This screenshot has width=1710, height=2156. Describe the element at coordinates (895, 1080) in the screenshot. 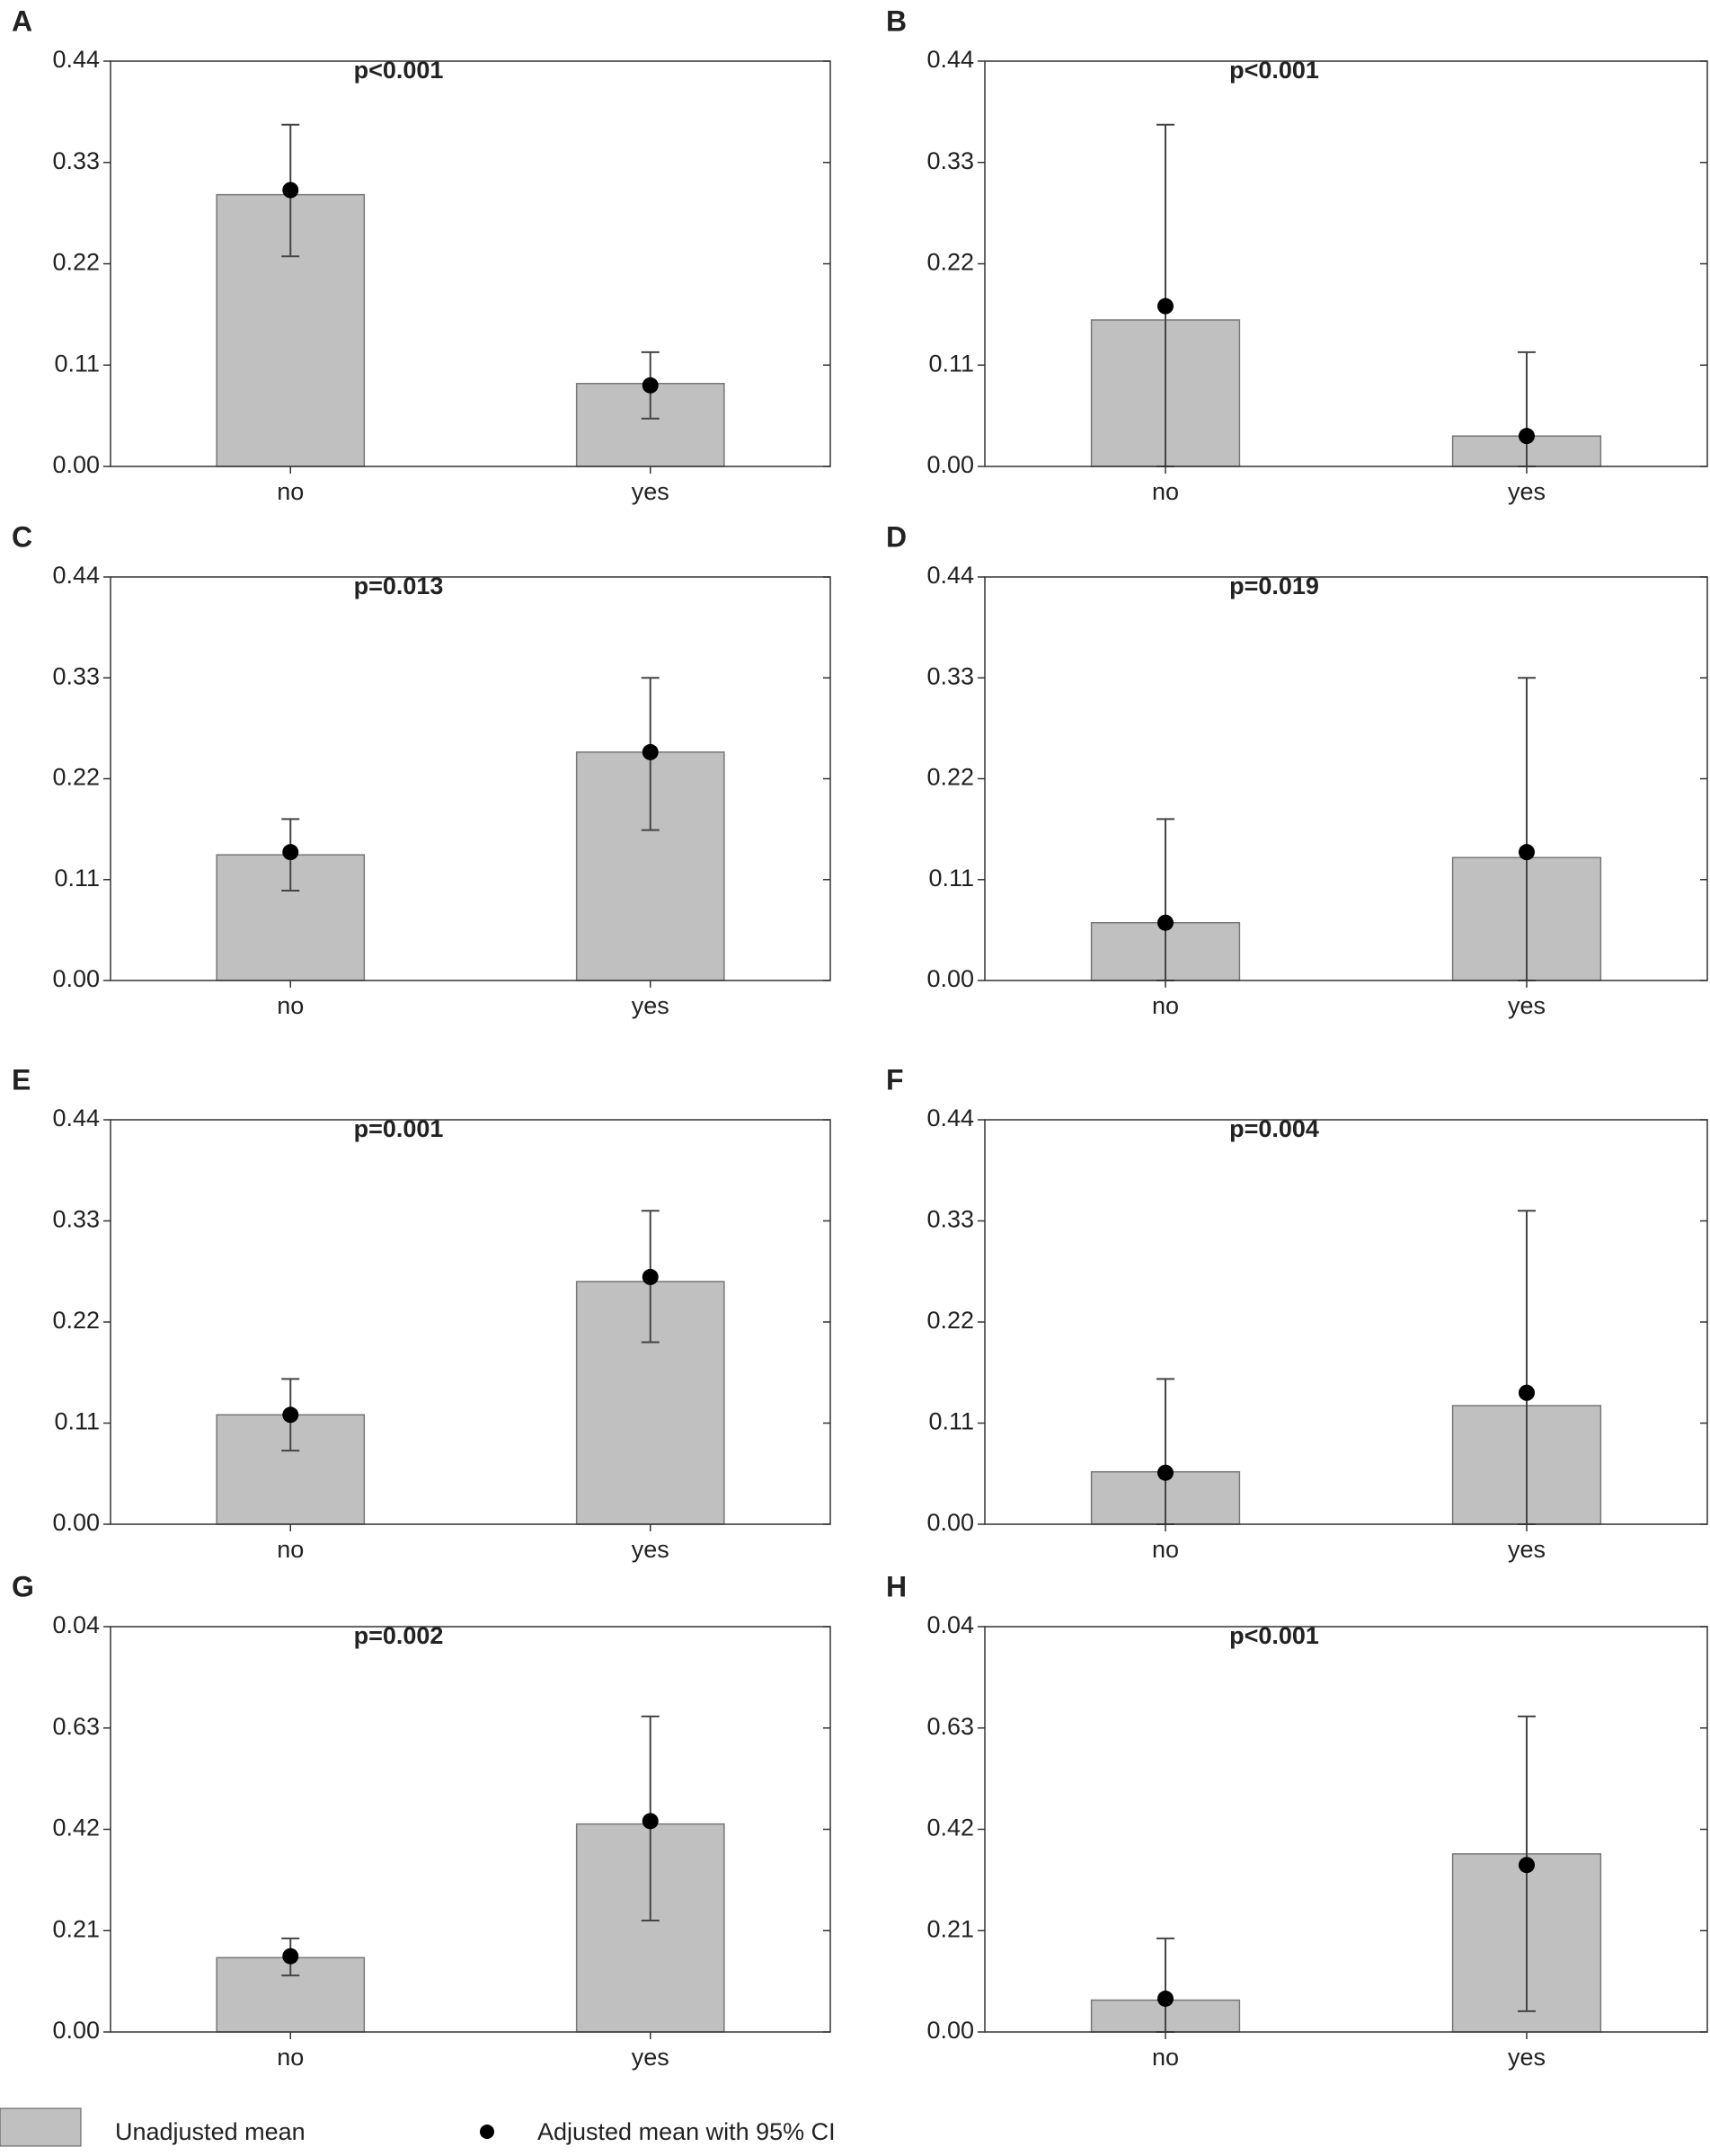

I see `panel-label: F` at that location.